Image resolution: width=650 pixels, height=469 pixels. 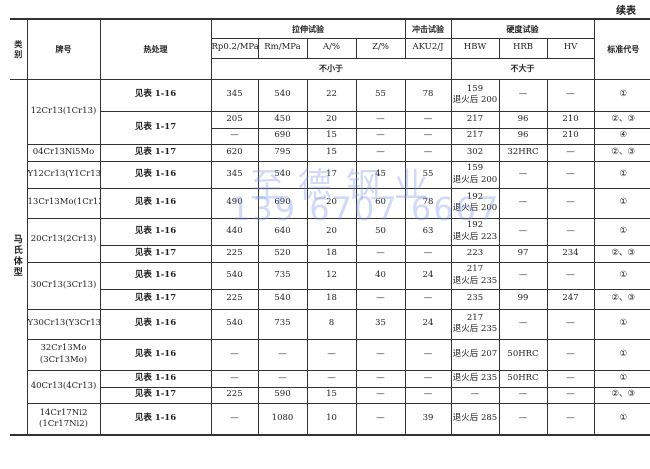 What do you see at coordinates (475, 324) in the screenshot?
I see `value-cell: 217 退火后 235` at bounding box center [475, 324].